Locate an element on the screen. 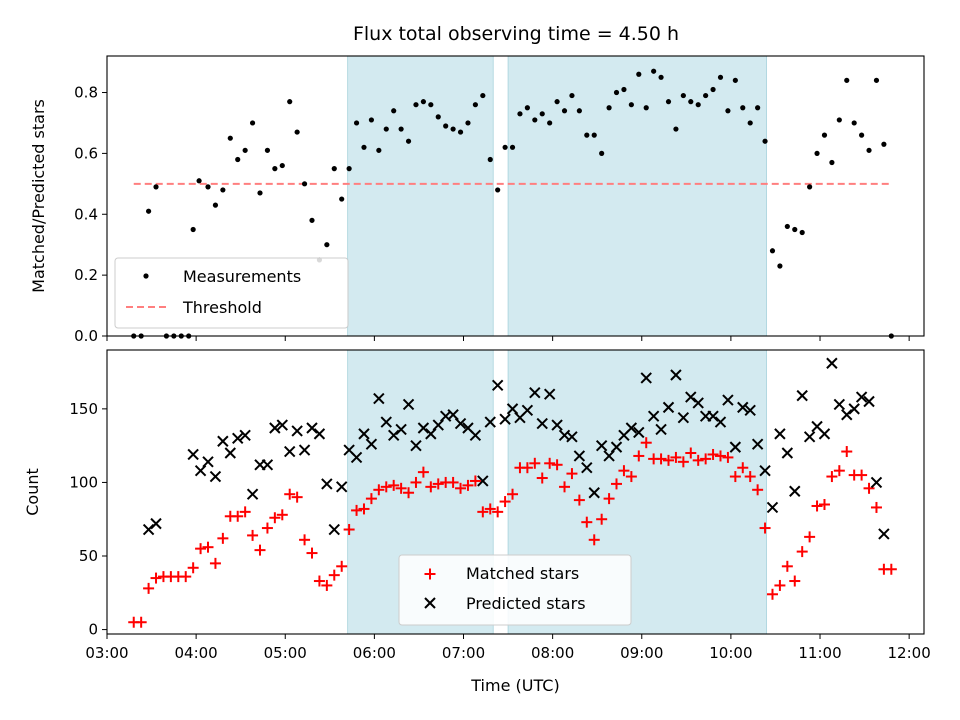 Image resolution: width=960 pixels, height=720 pixels. top-legend: Measurements Threshold is located at coordinates (231, 293).